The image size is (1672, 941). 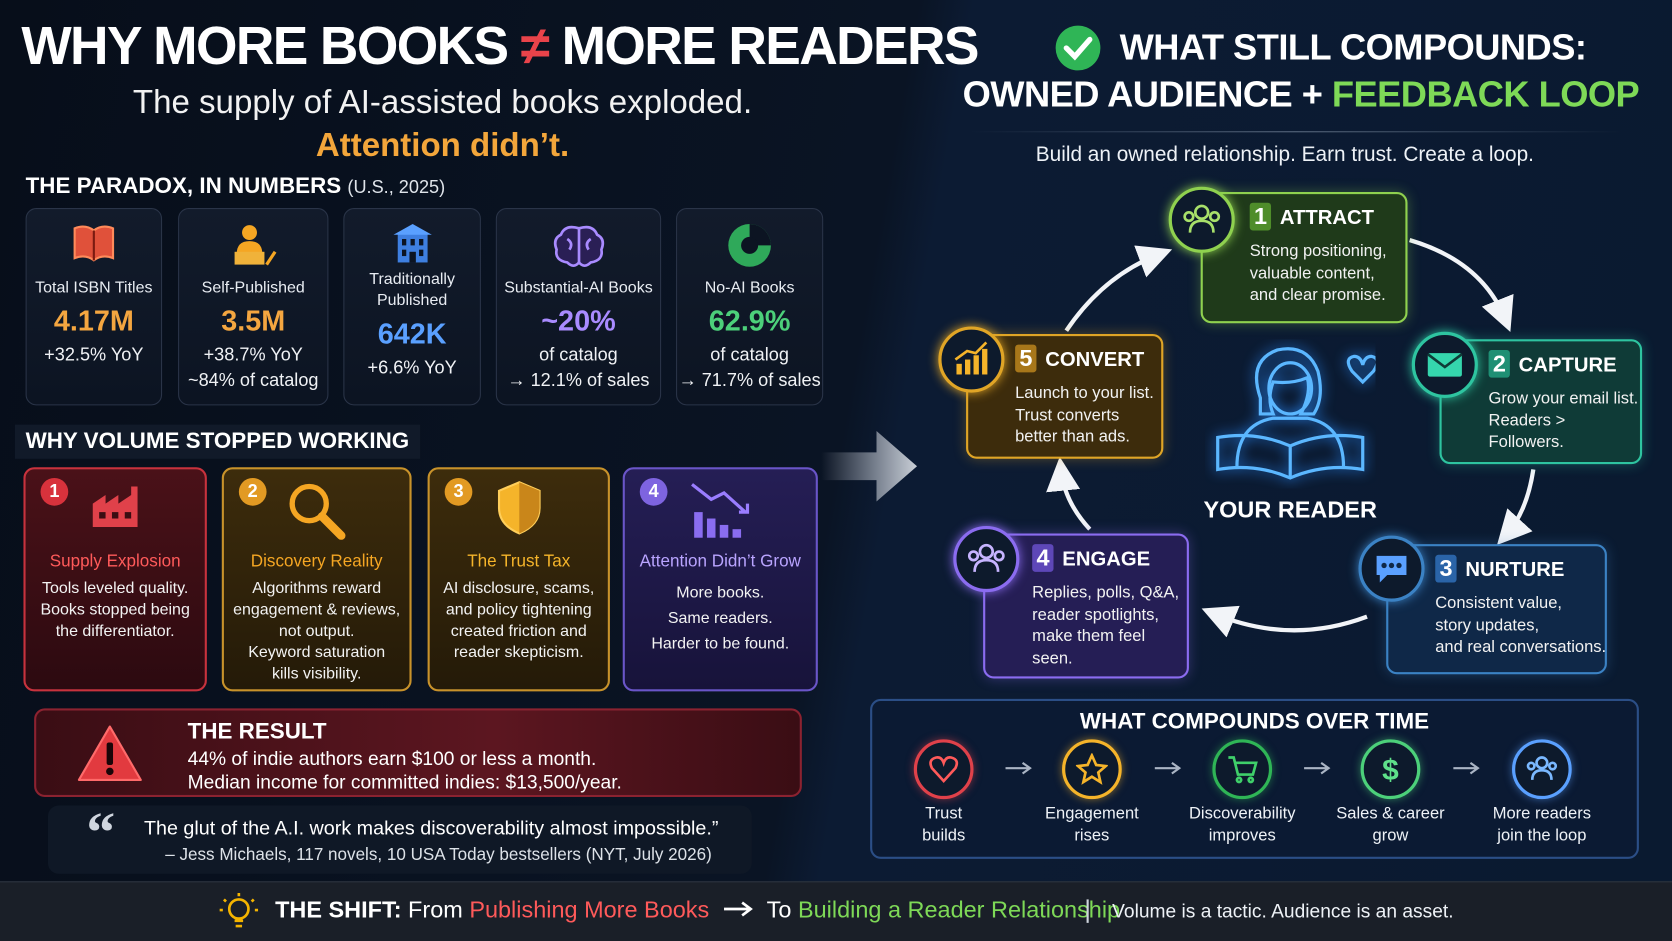 I want to click on shift-to: Building a Reader Relationship, so click(x=959, y=909).